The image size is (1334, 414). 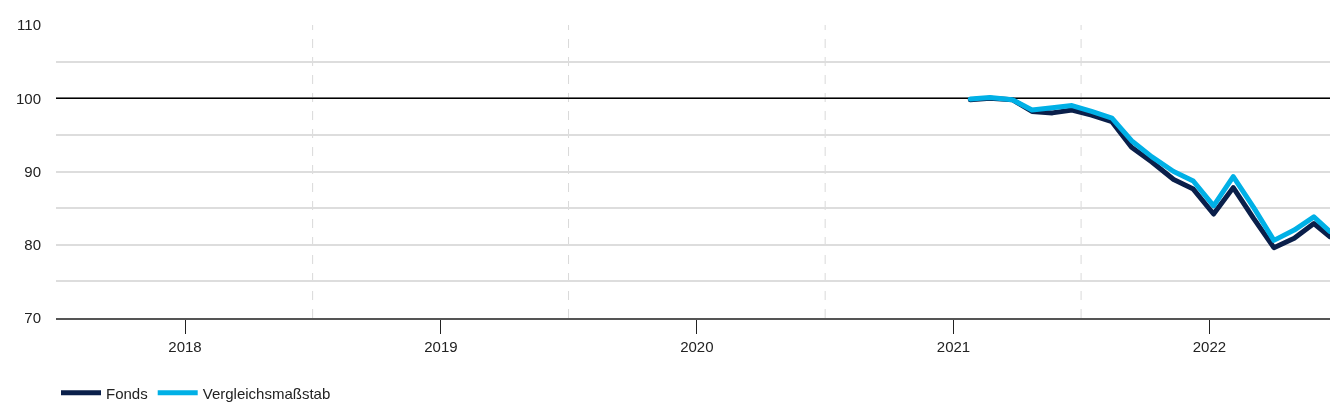 What do you see at coordinates (32, 318) in the screenshot?
I see `y-tick-label: 70` at bounding box center [32, 318].